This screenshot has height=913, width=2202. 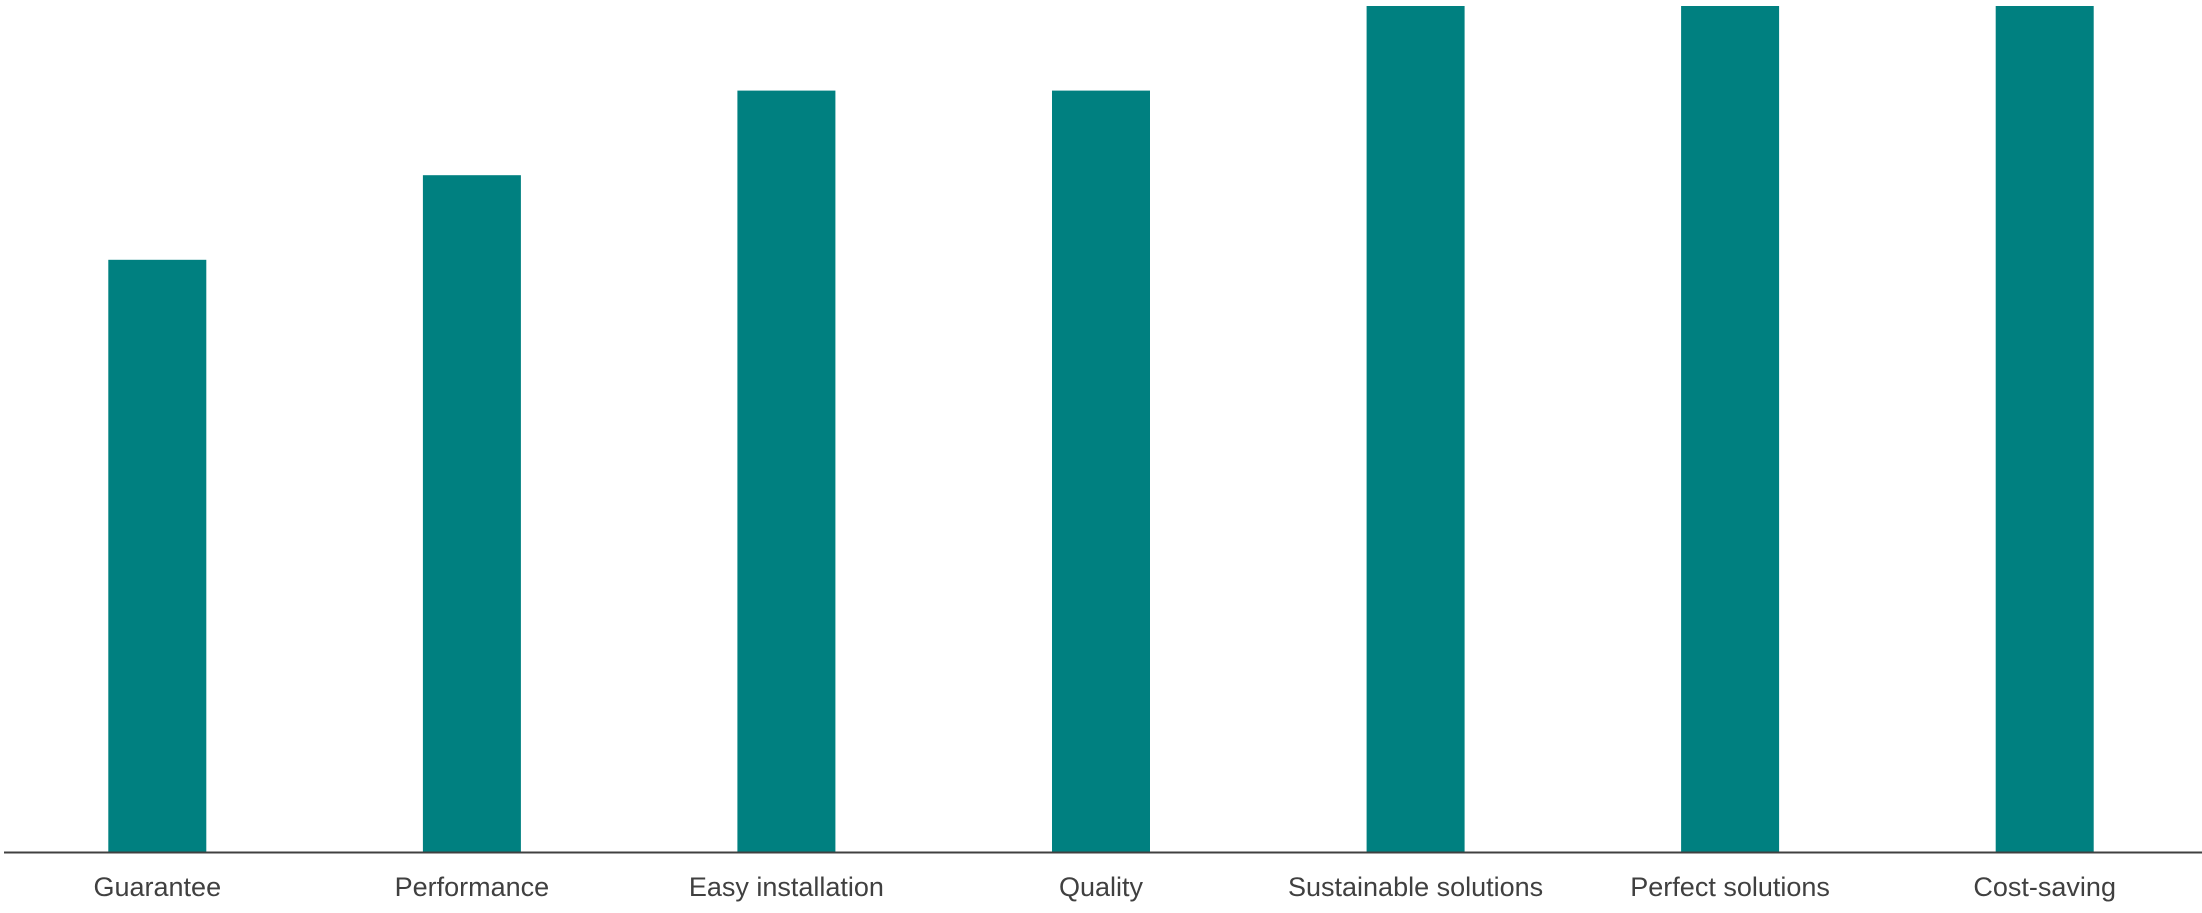 What do you see at coordinates (2044, 887) in the screenshot?
I see `x-tick-label: Cost-saving` at bounding box center [2044, 887].